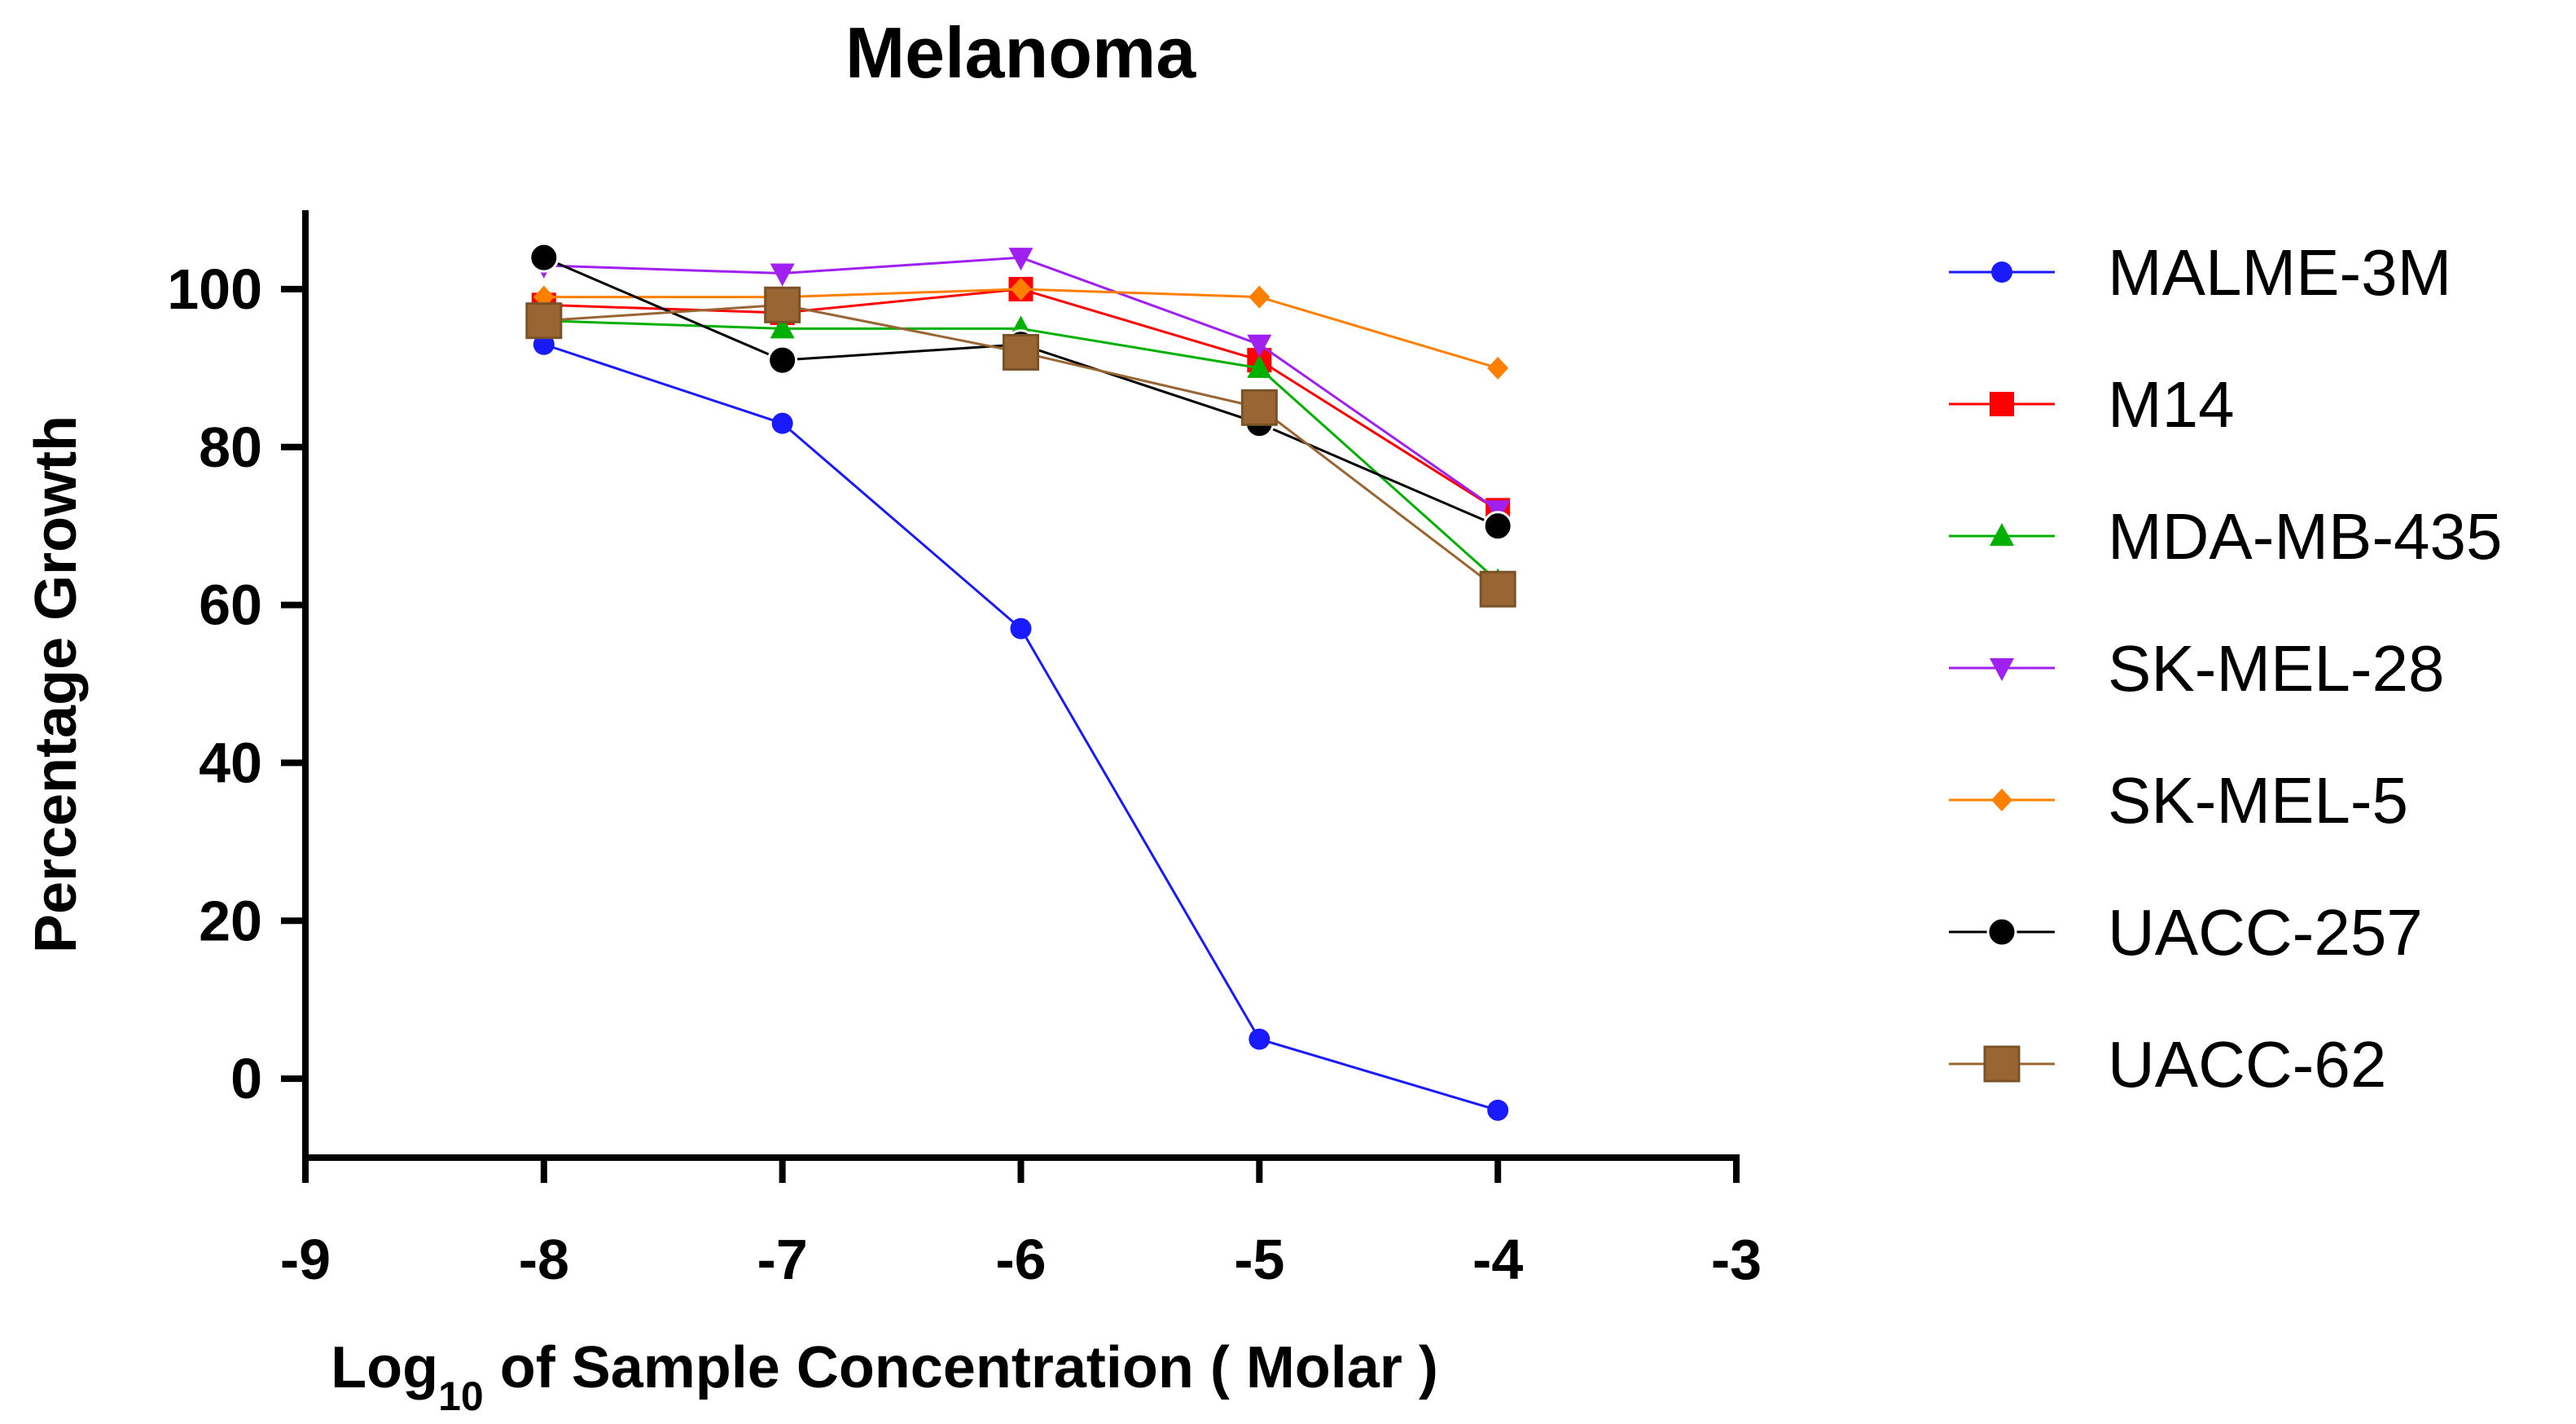  I want to click on y-tick-label: 80, so click(231, 447).